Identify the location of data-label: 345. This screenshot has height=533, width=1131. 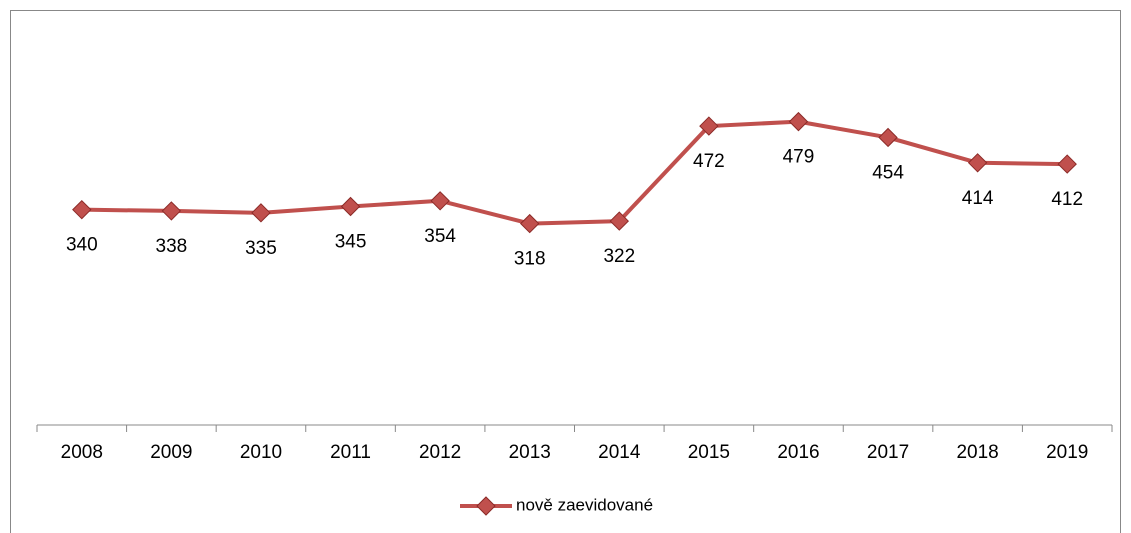
(351, 242).